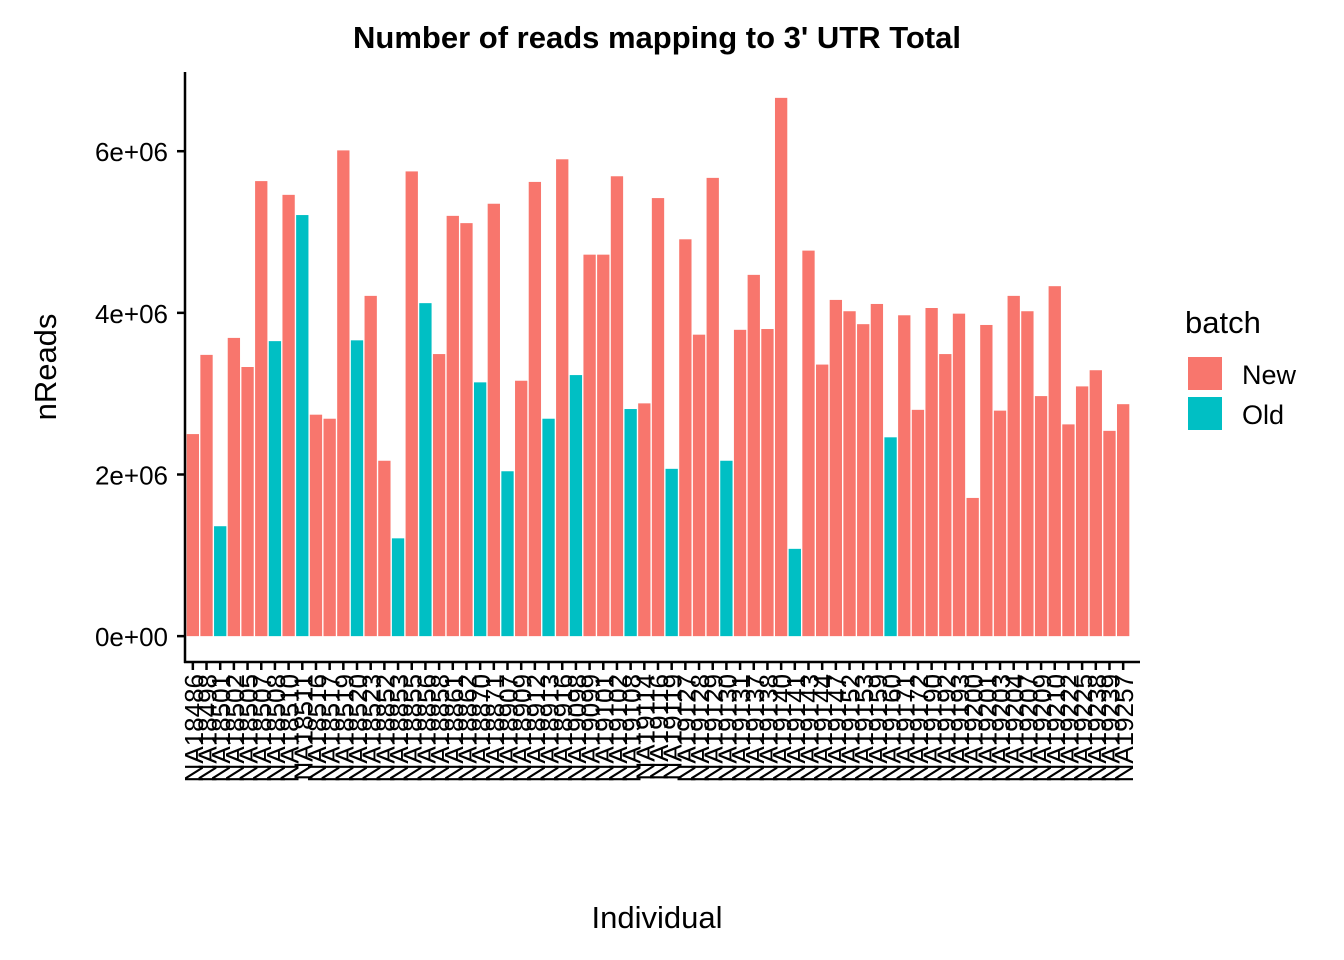 The image size is (1344, 960). I want to click on x-tick-label: NA19200, so click(974, 728).